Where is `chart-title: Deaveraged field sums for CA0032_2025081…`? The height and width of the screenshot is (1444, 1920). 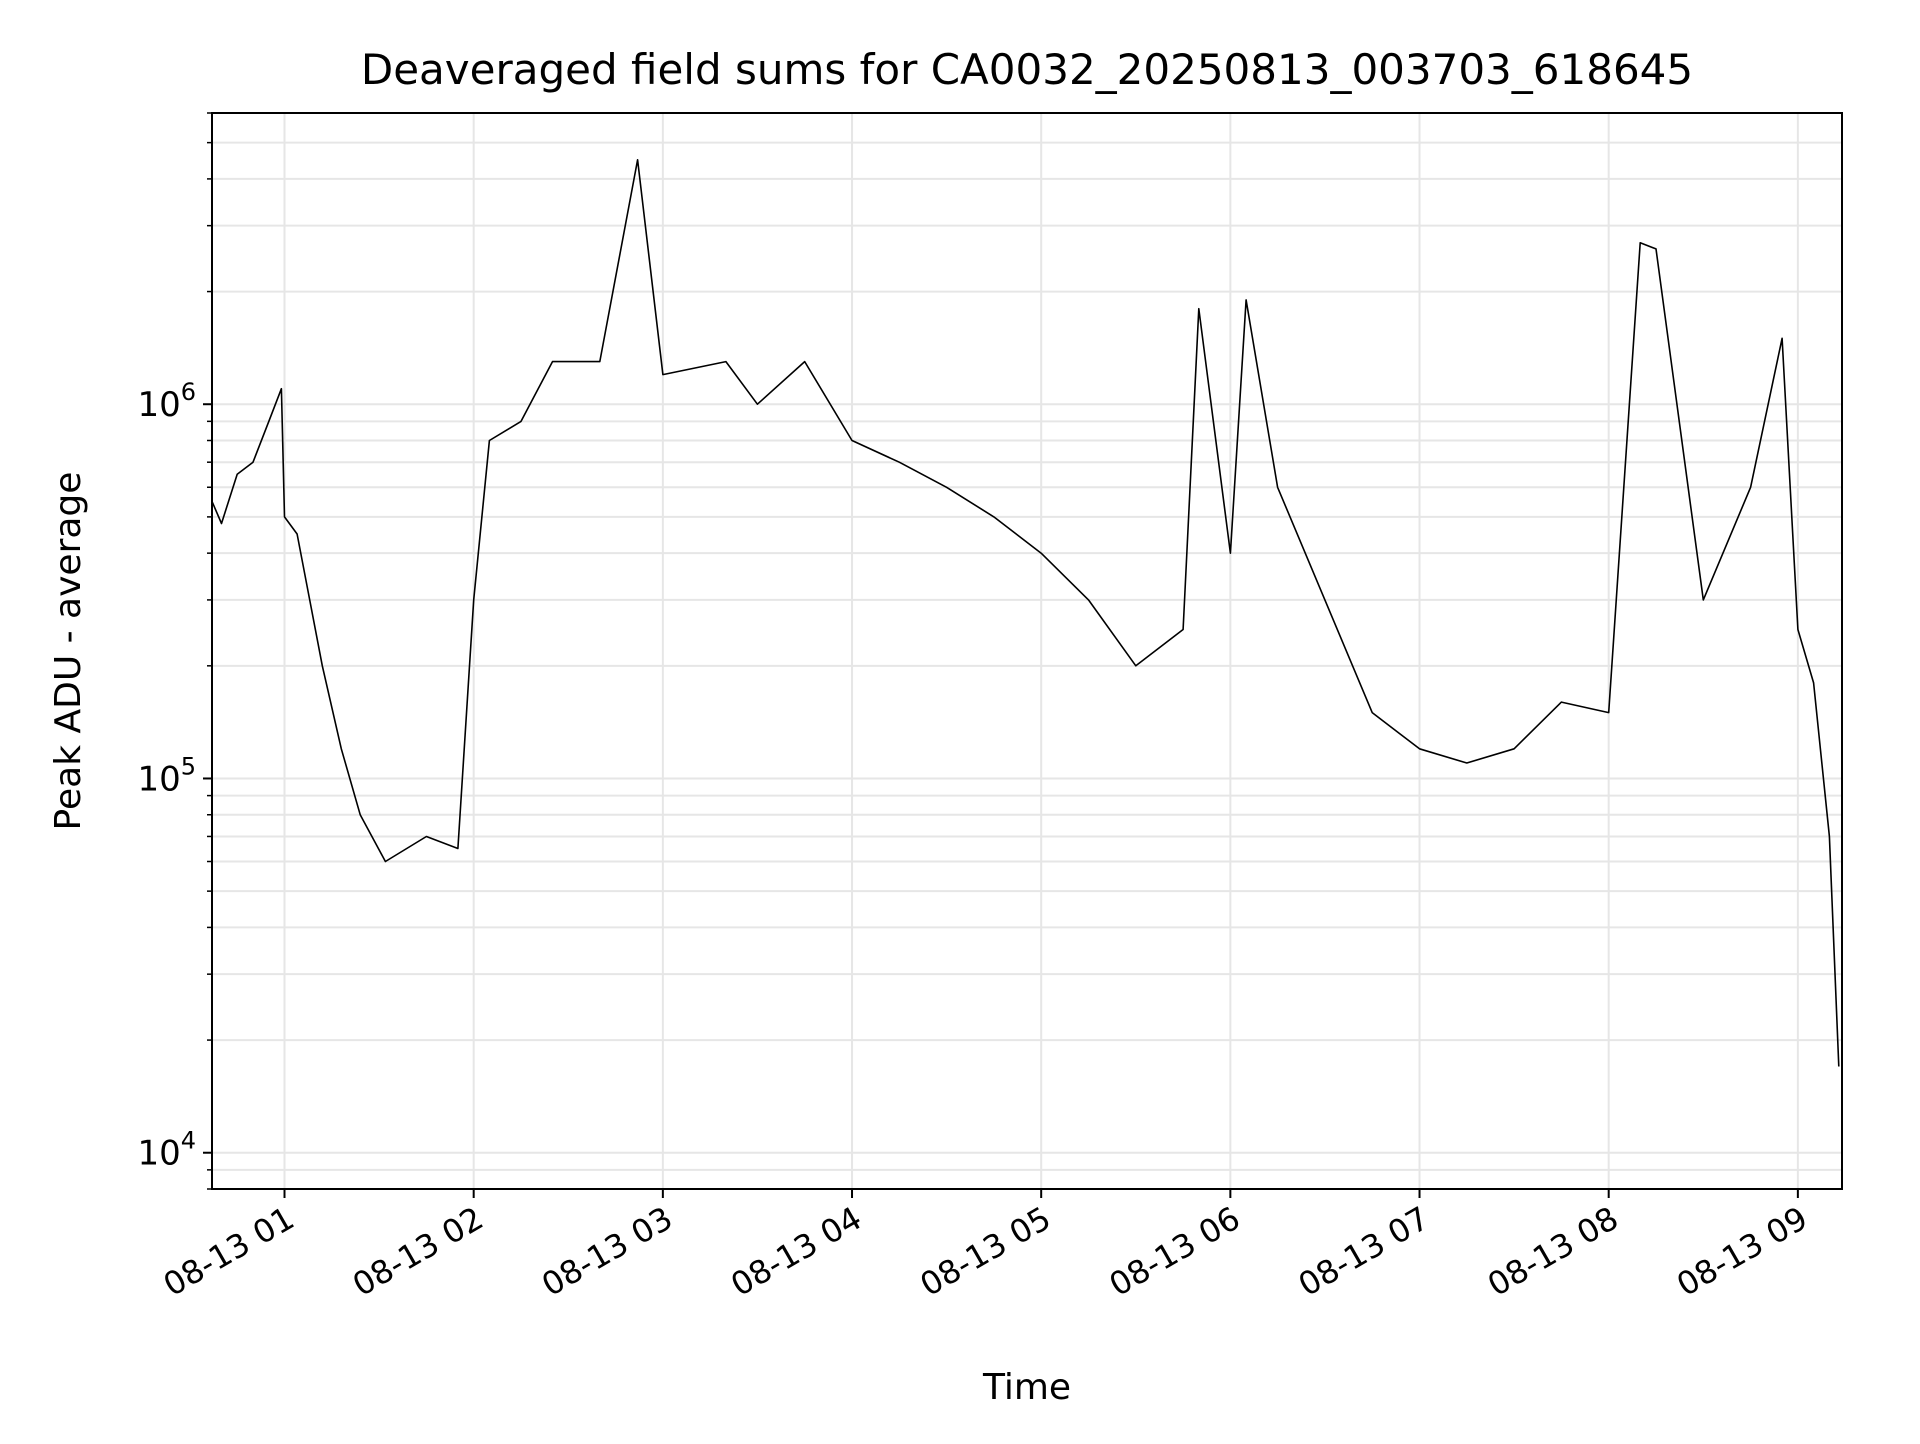 chart-title: Deaveraged field sums for CA0032_2025081… is located at coordinates (1027, 69).